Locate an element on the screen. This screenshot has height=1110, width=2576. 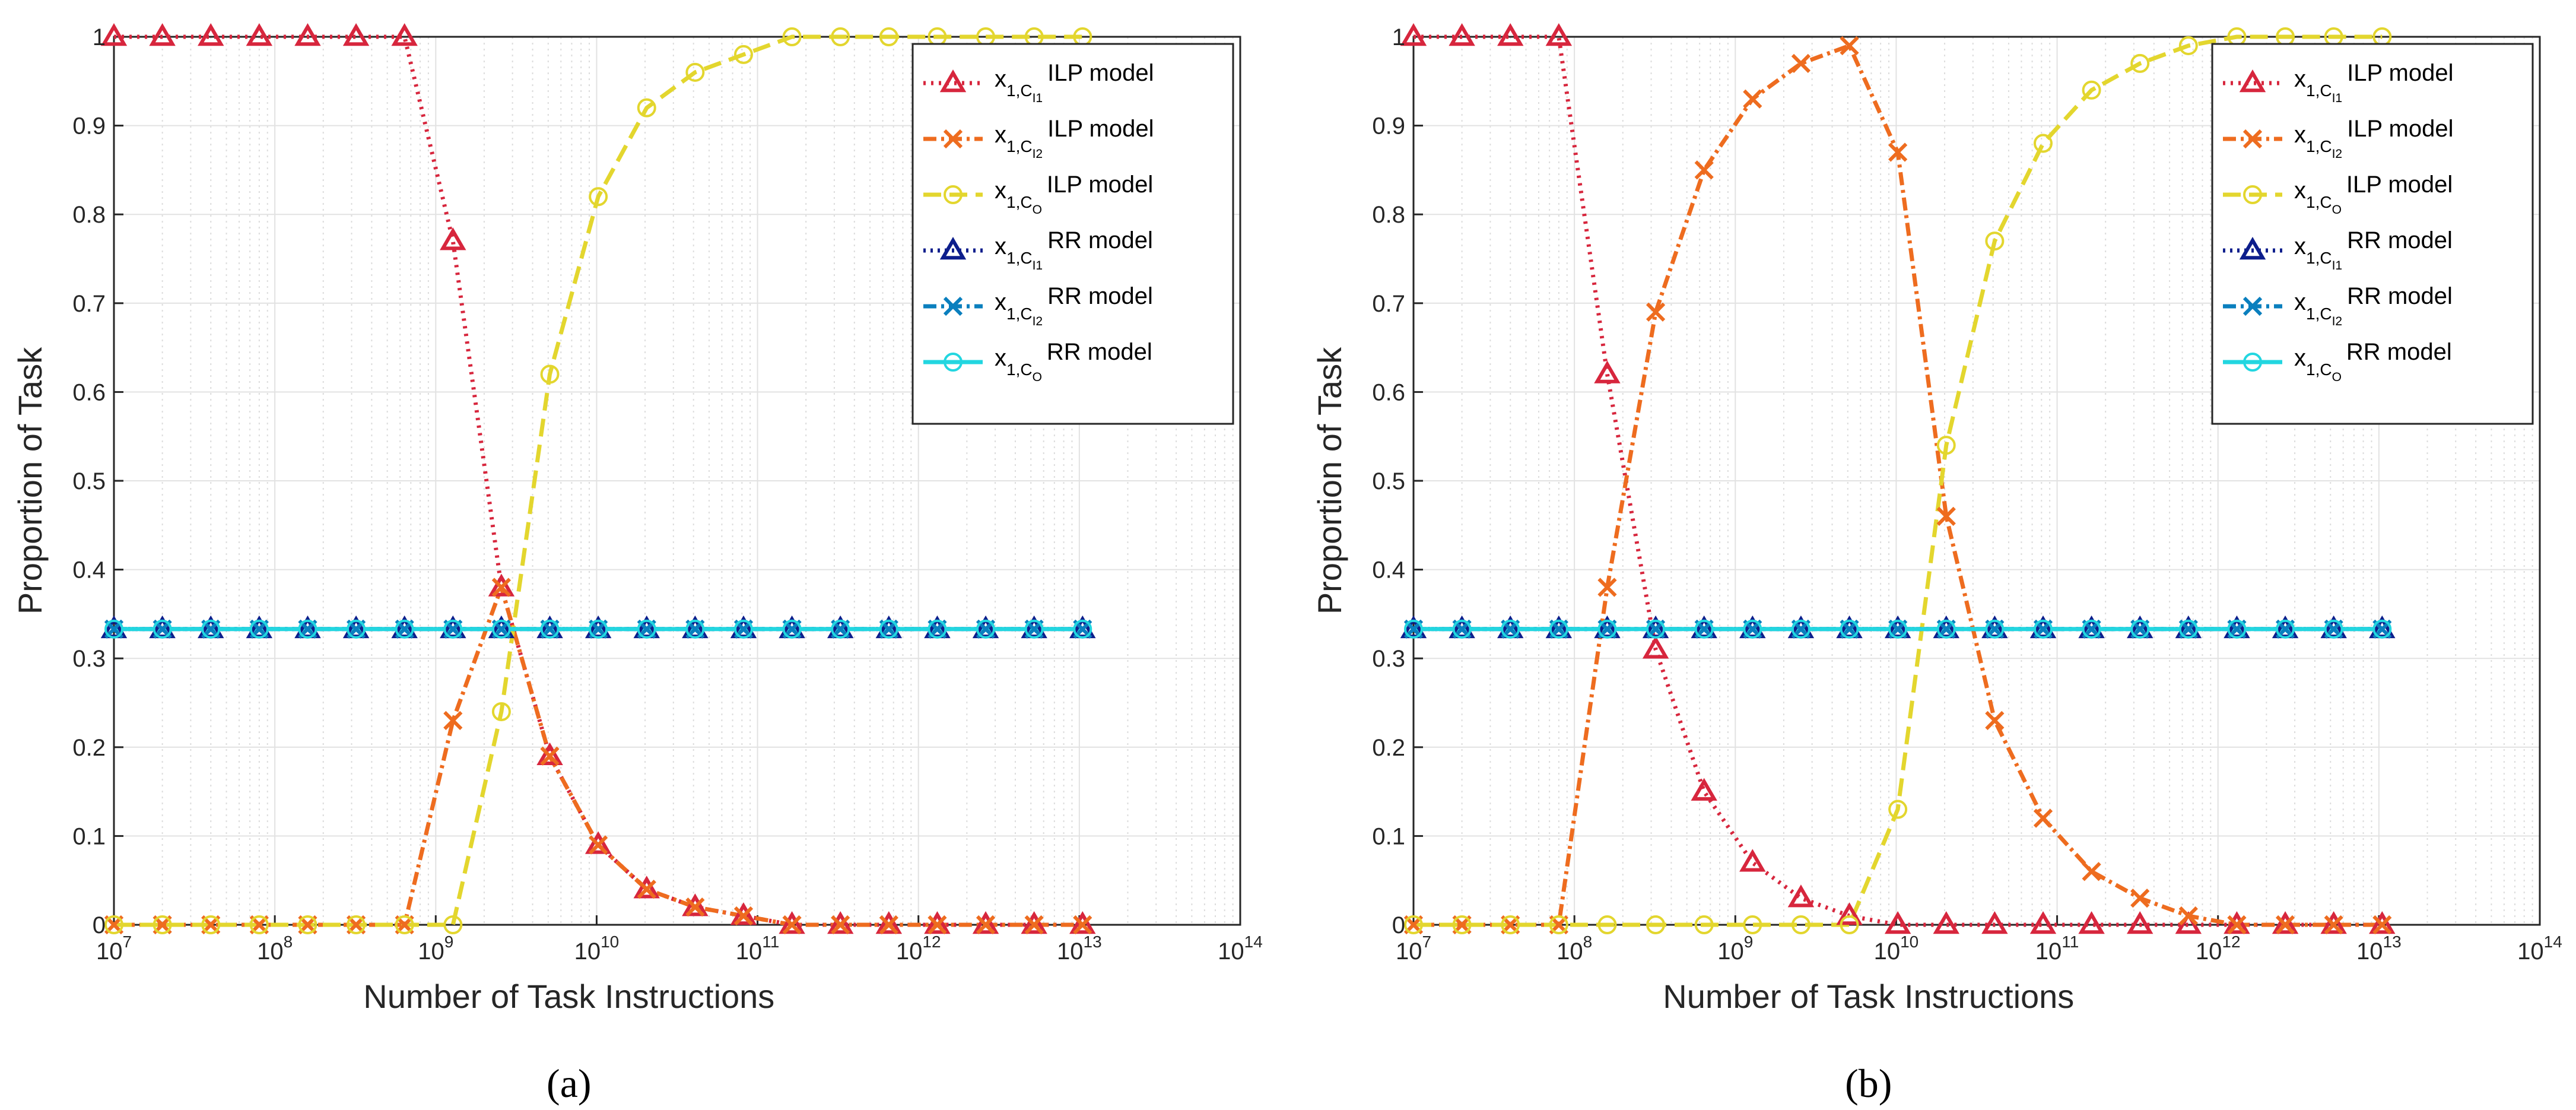
legend-marker-s6 is located at coordinates (953, 362).